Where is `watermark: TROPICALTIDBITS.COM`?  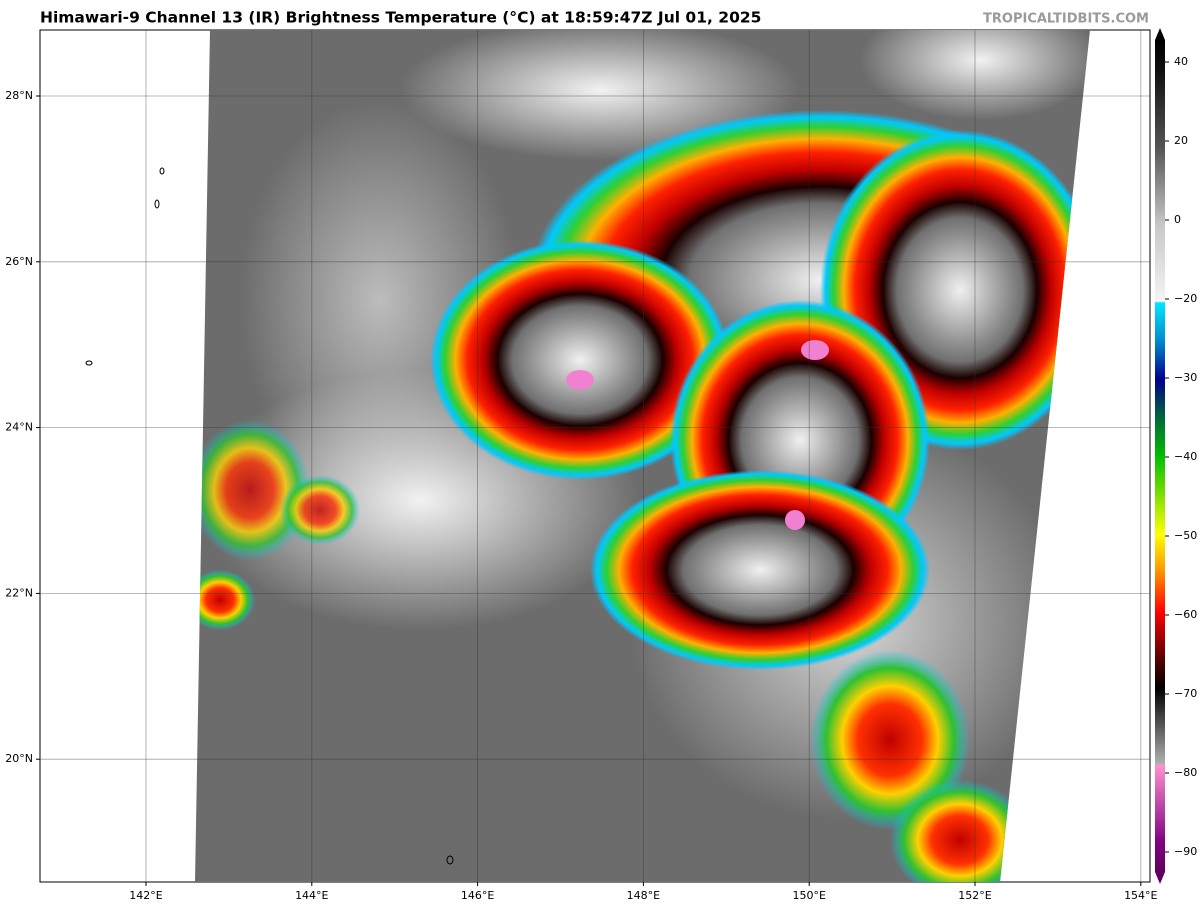 watermark: TROPICALTIDBITS.COM is located at coordinates (1066, 19).